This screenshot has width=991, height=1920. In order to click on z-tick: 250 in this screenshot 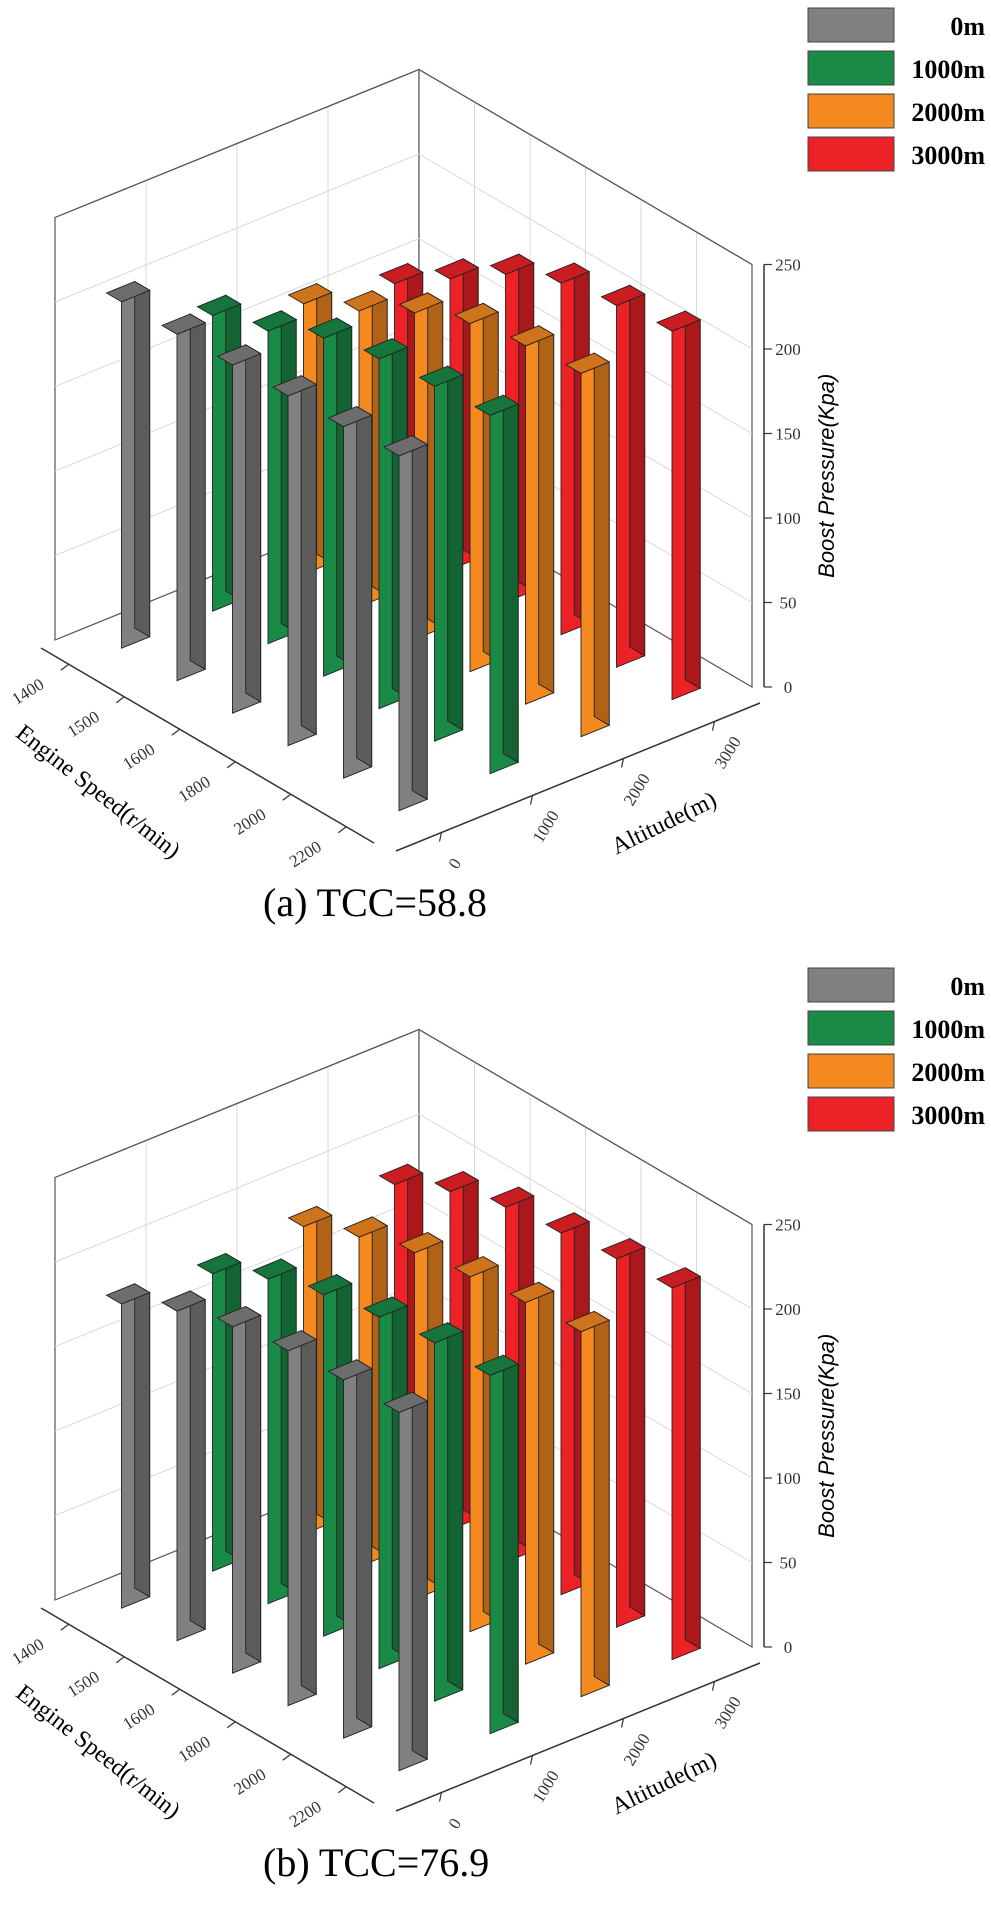, I will do `click(788, 265)`.